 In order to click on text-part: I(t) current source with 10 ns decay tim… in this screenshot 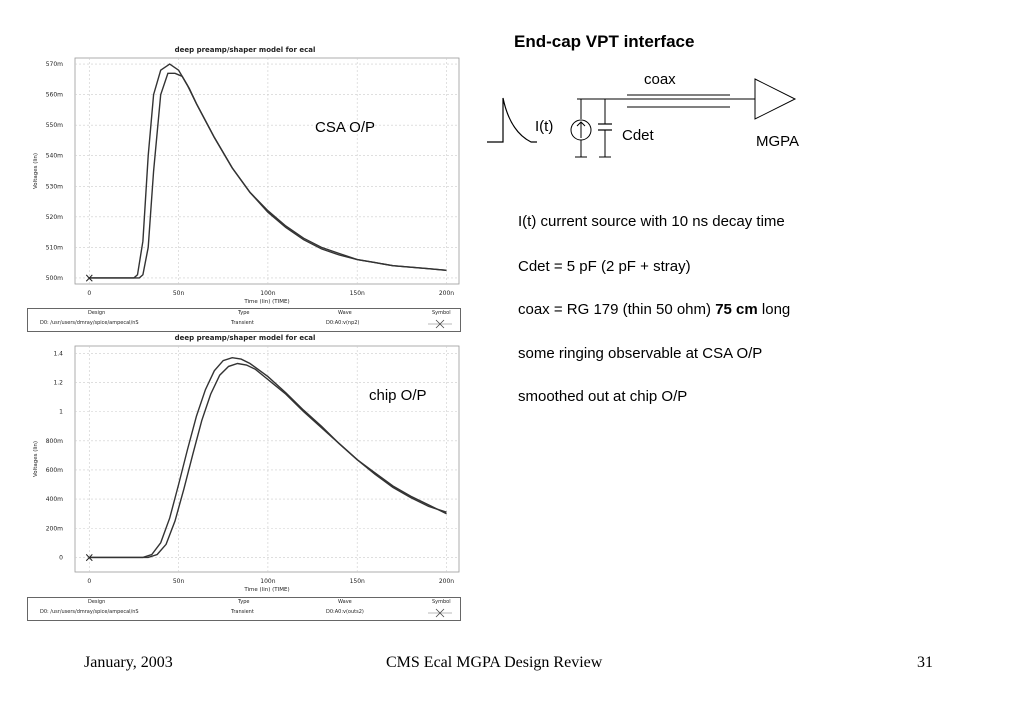, I will do `click(651, 221)`.